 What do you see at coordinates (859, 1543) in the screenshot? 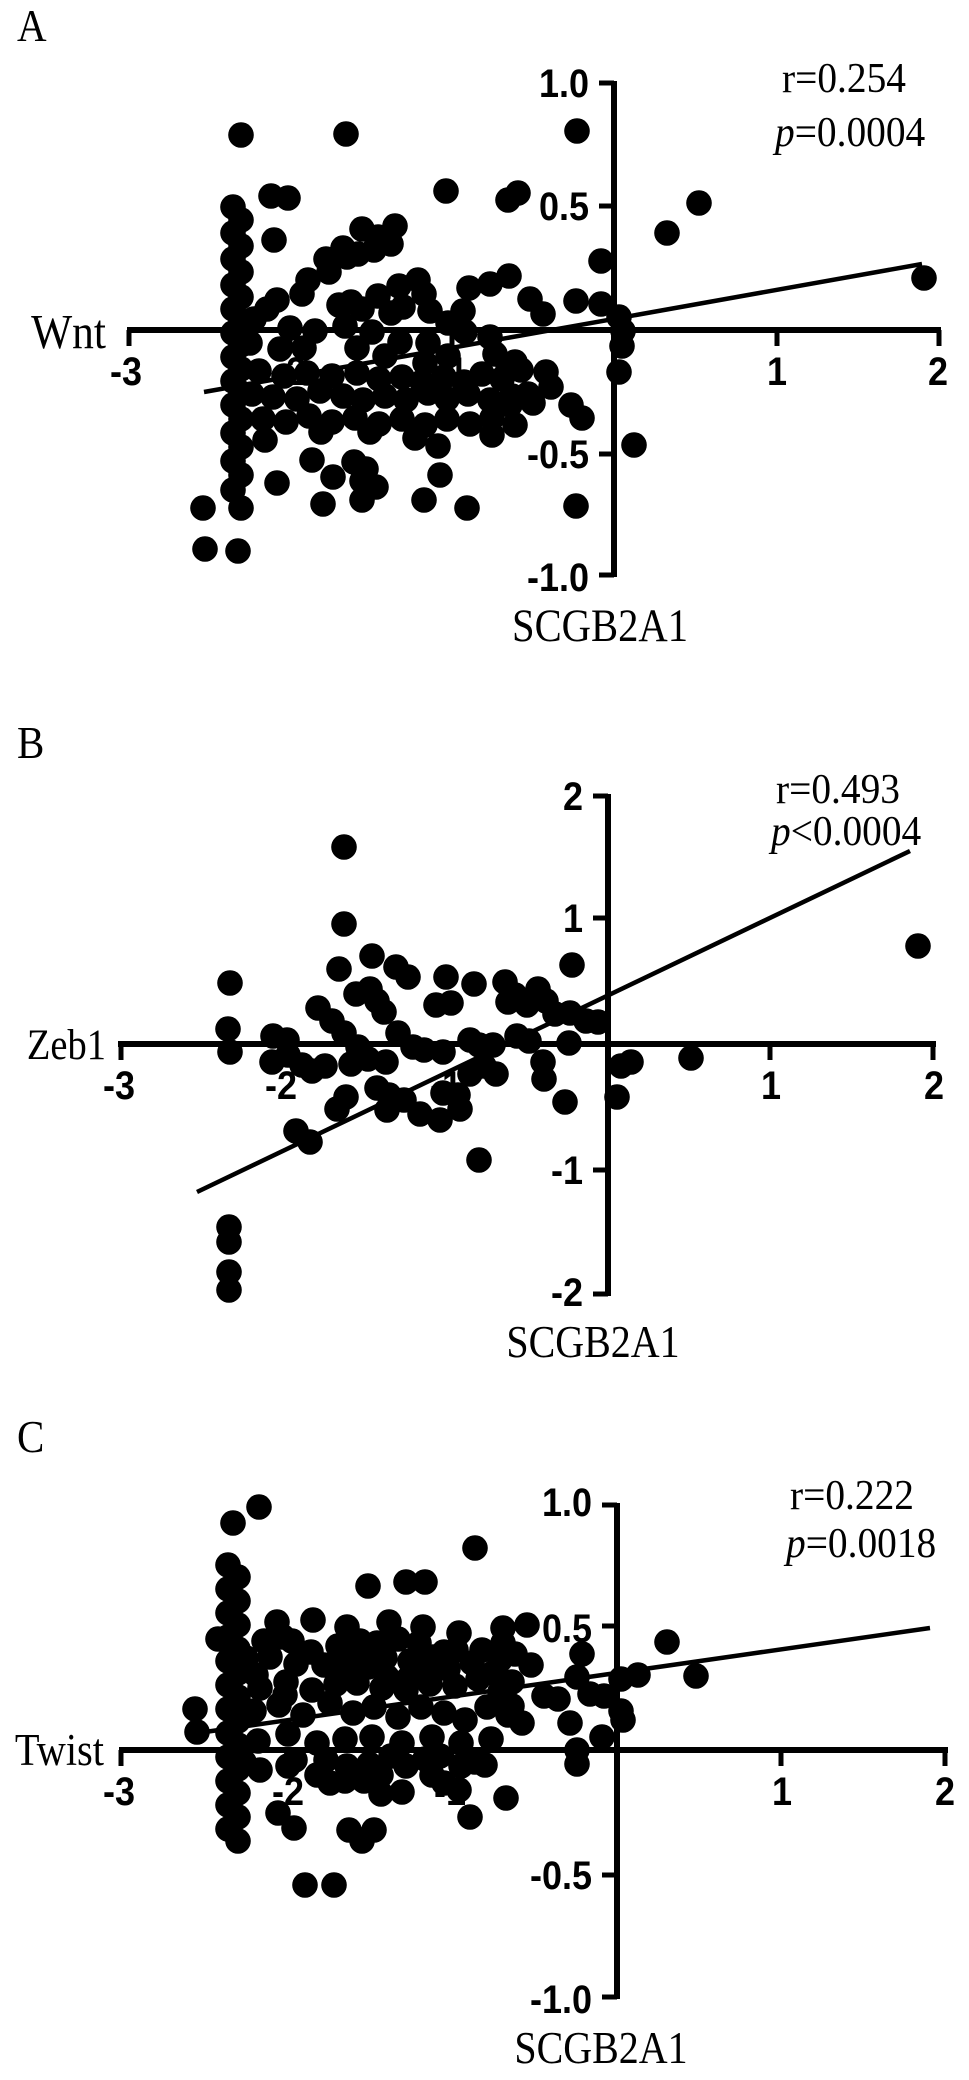
I see `svg-text: p=0.0018` at bounding box center [859, 1543].